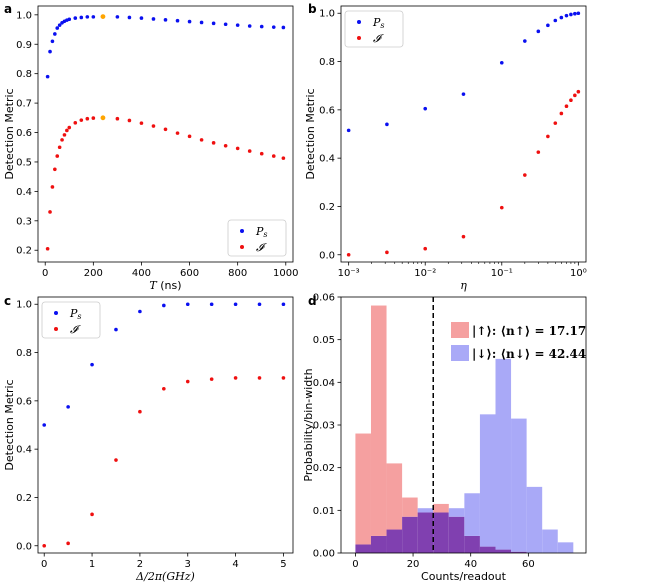 The image size is (664, 586). What do you see at coordinates (189, 273) in the screenshot?
I see `a-xtick-label: 600` at bounding box center [189, 273].